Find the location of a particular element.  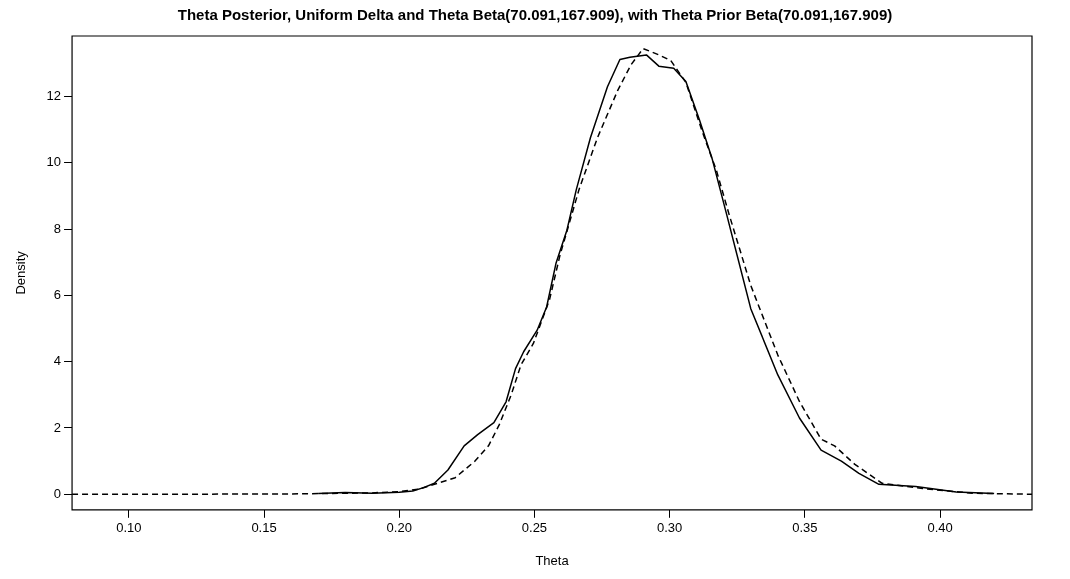

y-tick-label: 12 is located at coordinates (54, 96).